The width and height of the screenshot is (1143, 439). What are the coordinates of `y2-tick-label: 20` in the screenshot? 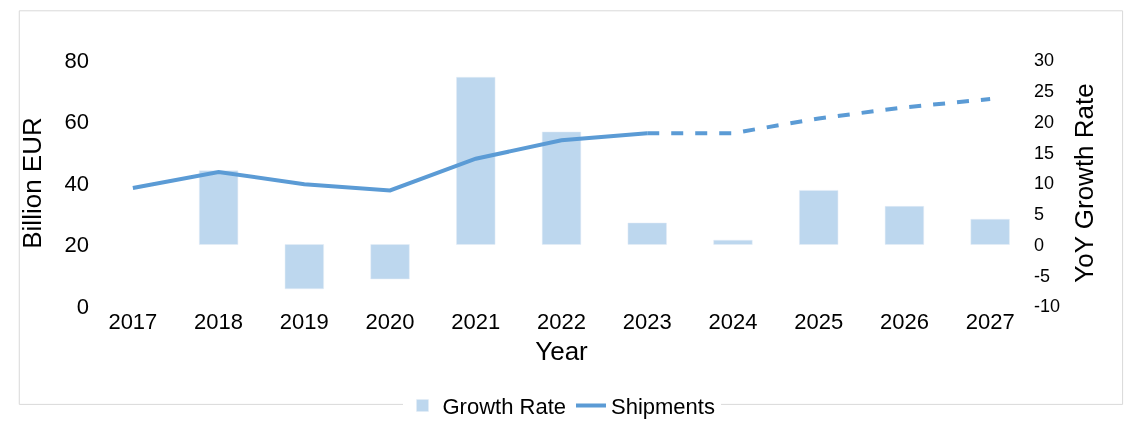 It's located at (1044, 121).